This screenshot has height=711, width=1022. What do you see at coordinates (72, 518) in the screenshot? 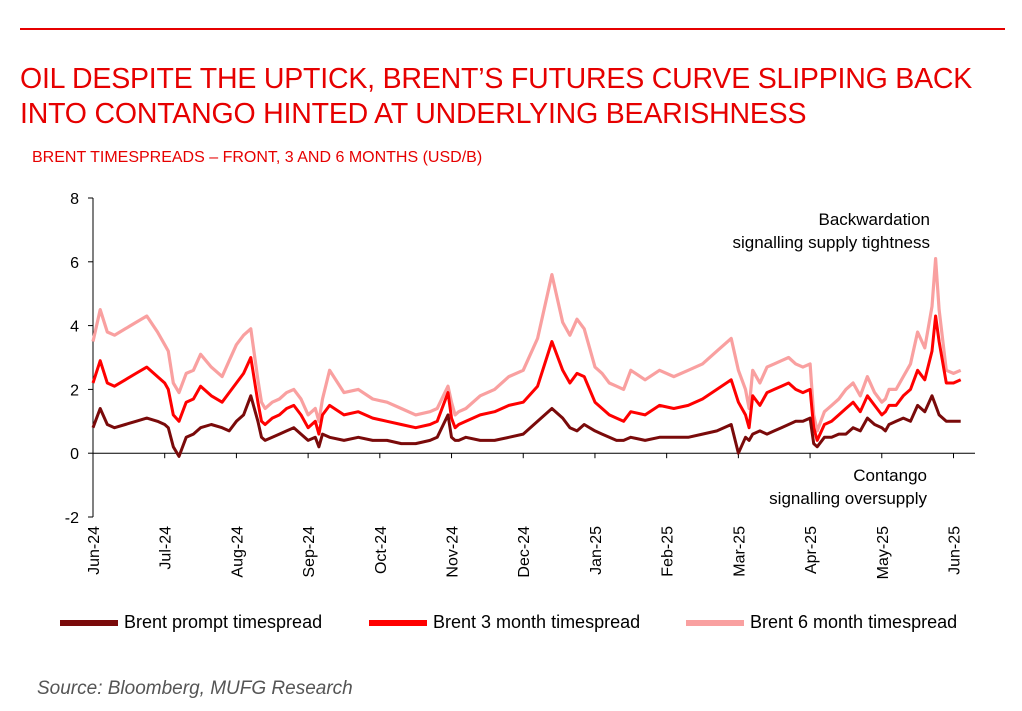
I see `y-tick-label: -2` at bounding box center [72, 518].